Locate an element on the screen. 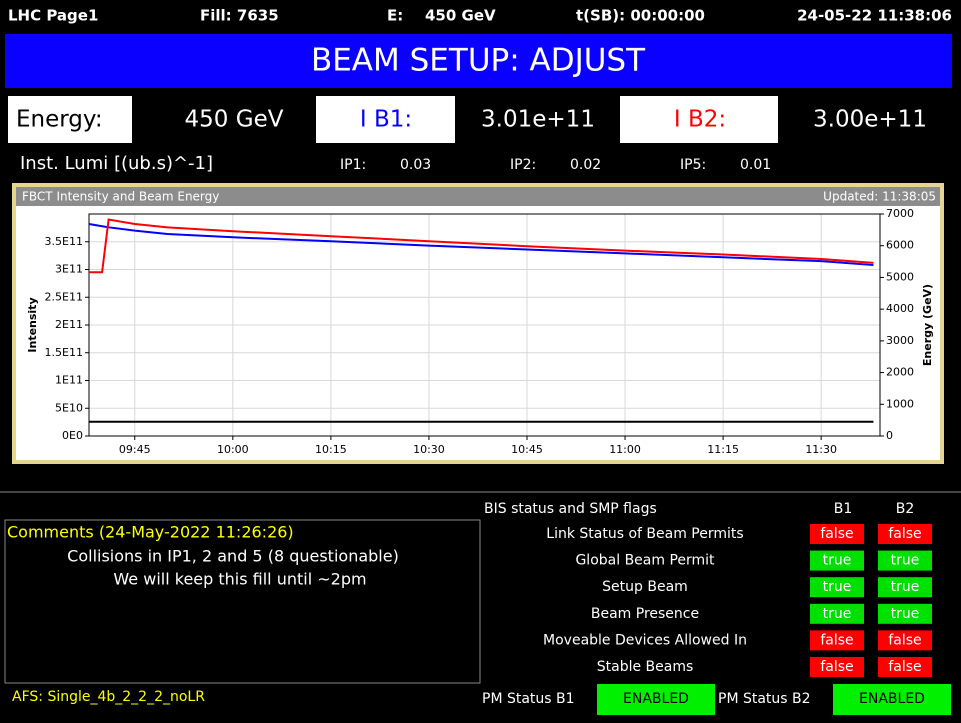 Image resolution: width=961 pixels, height=723 pixels. comments-box is located at coordinates (242, 601).